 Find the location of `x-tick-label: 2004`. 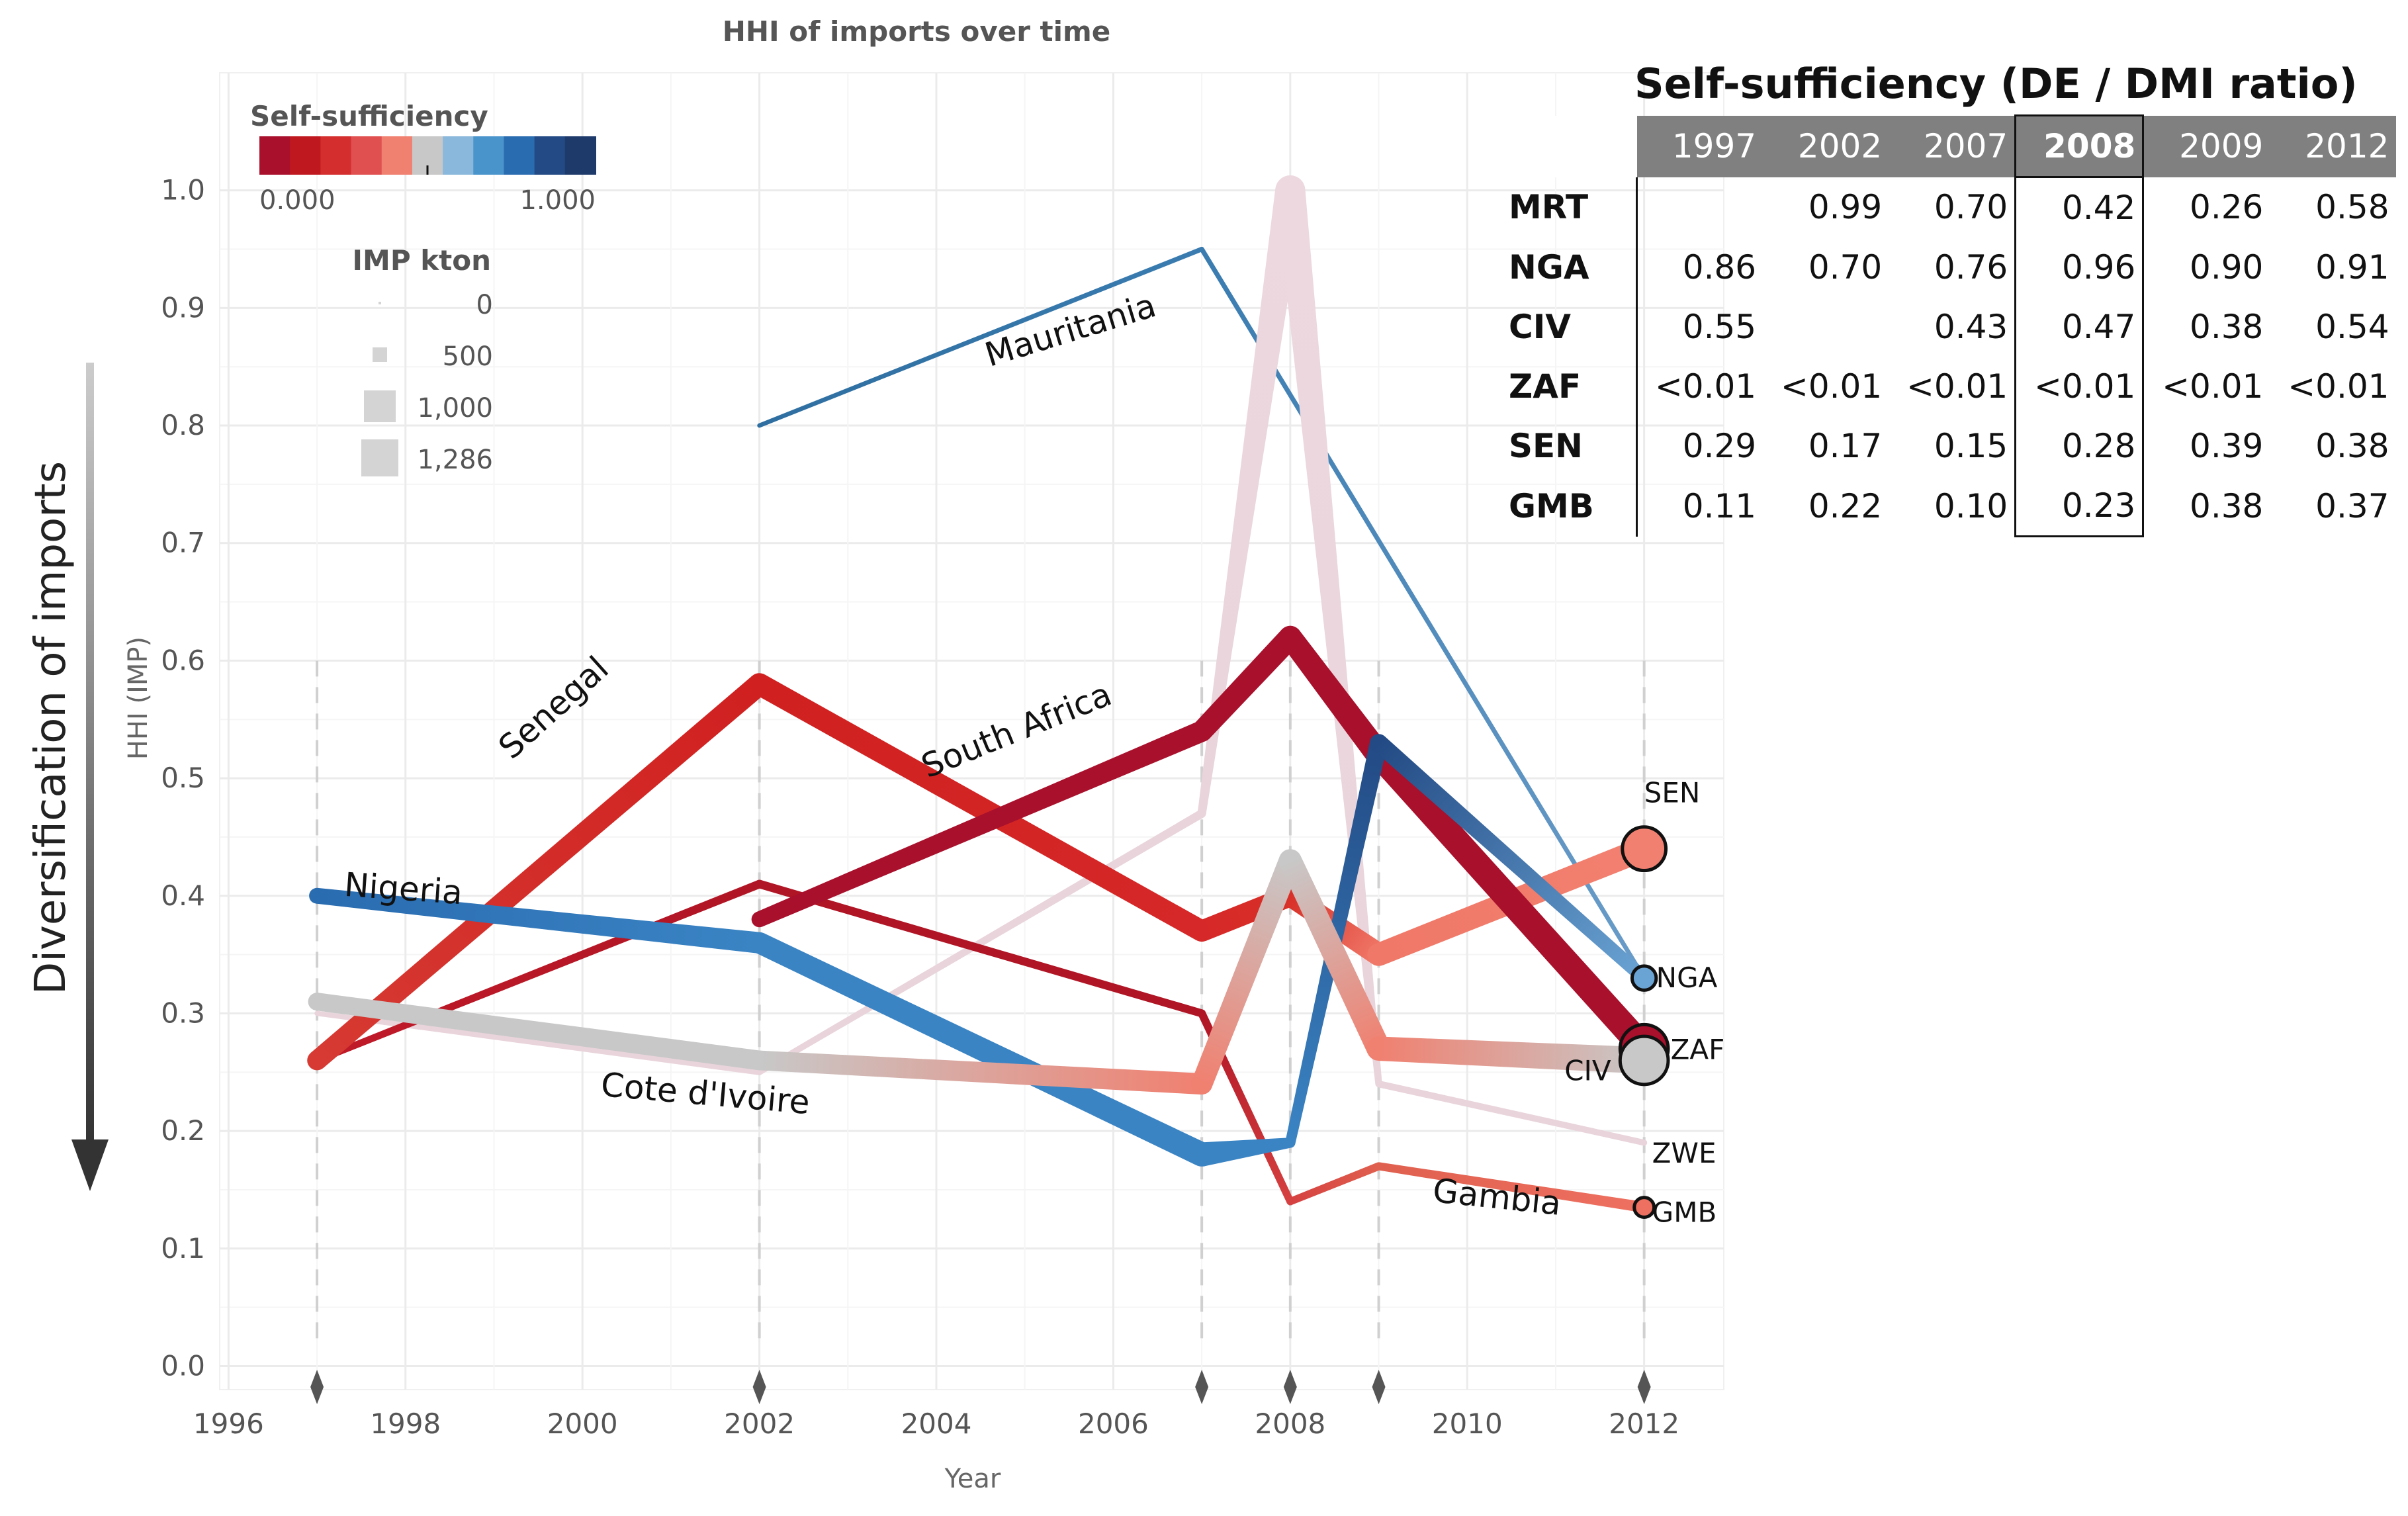

x-tick-label: 2004 is located at coordinates (936, 1423).